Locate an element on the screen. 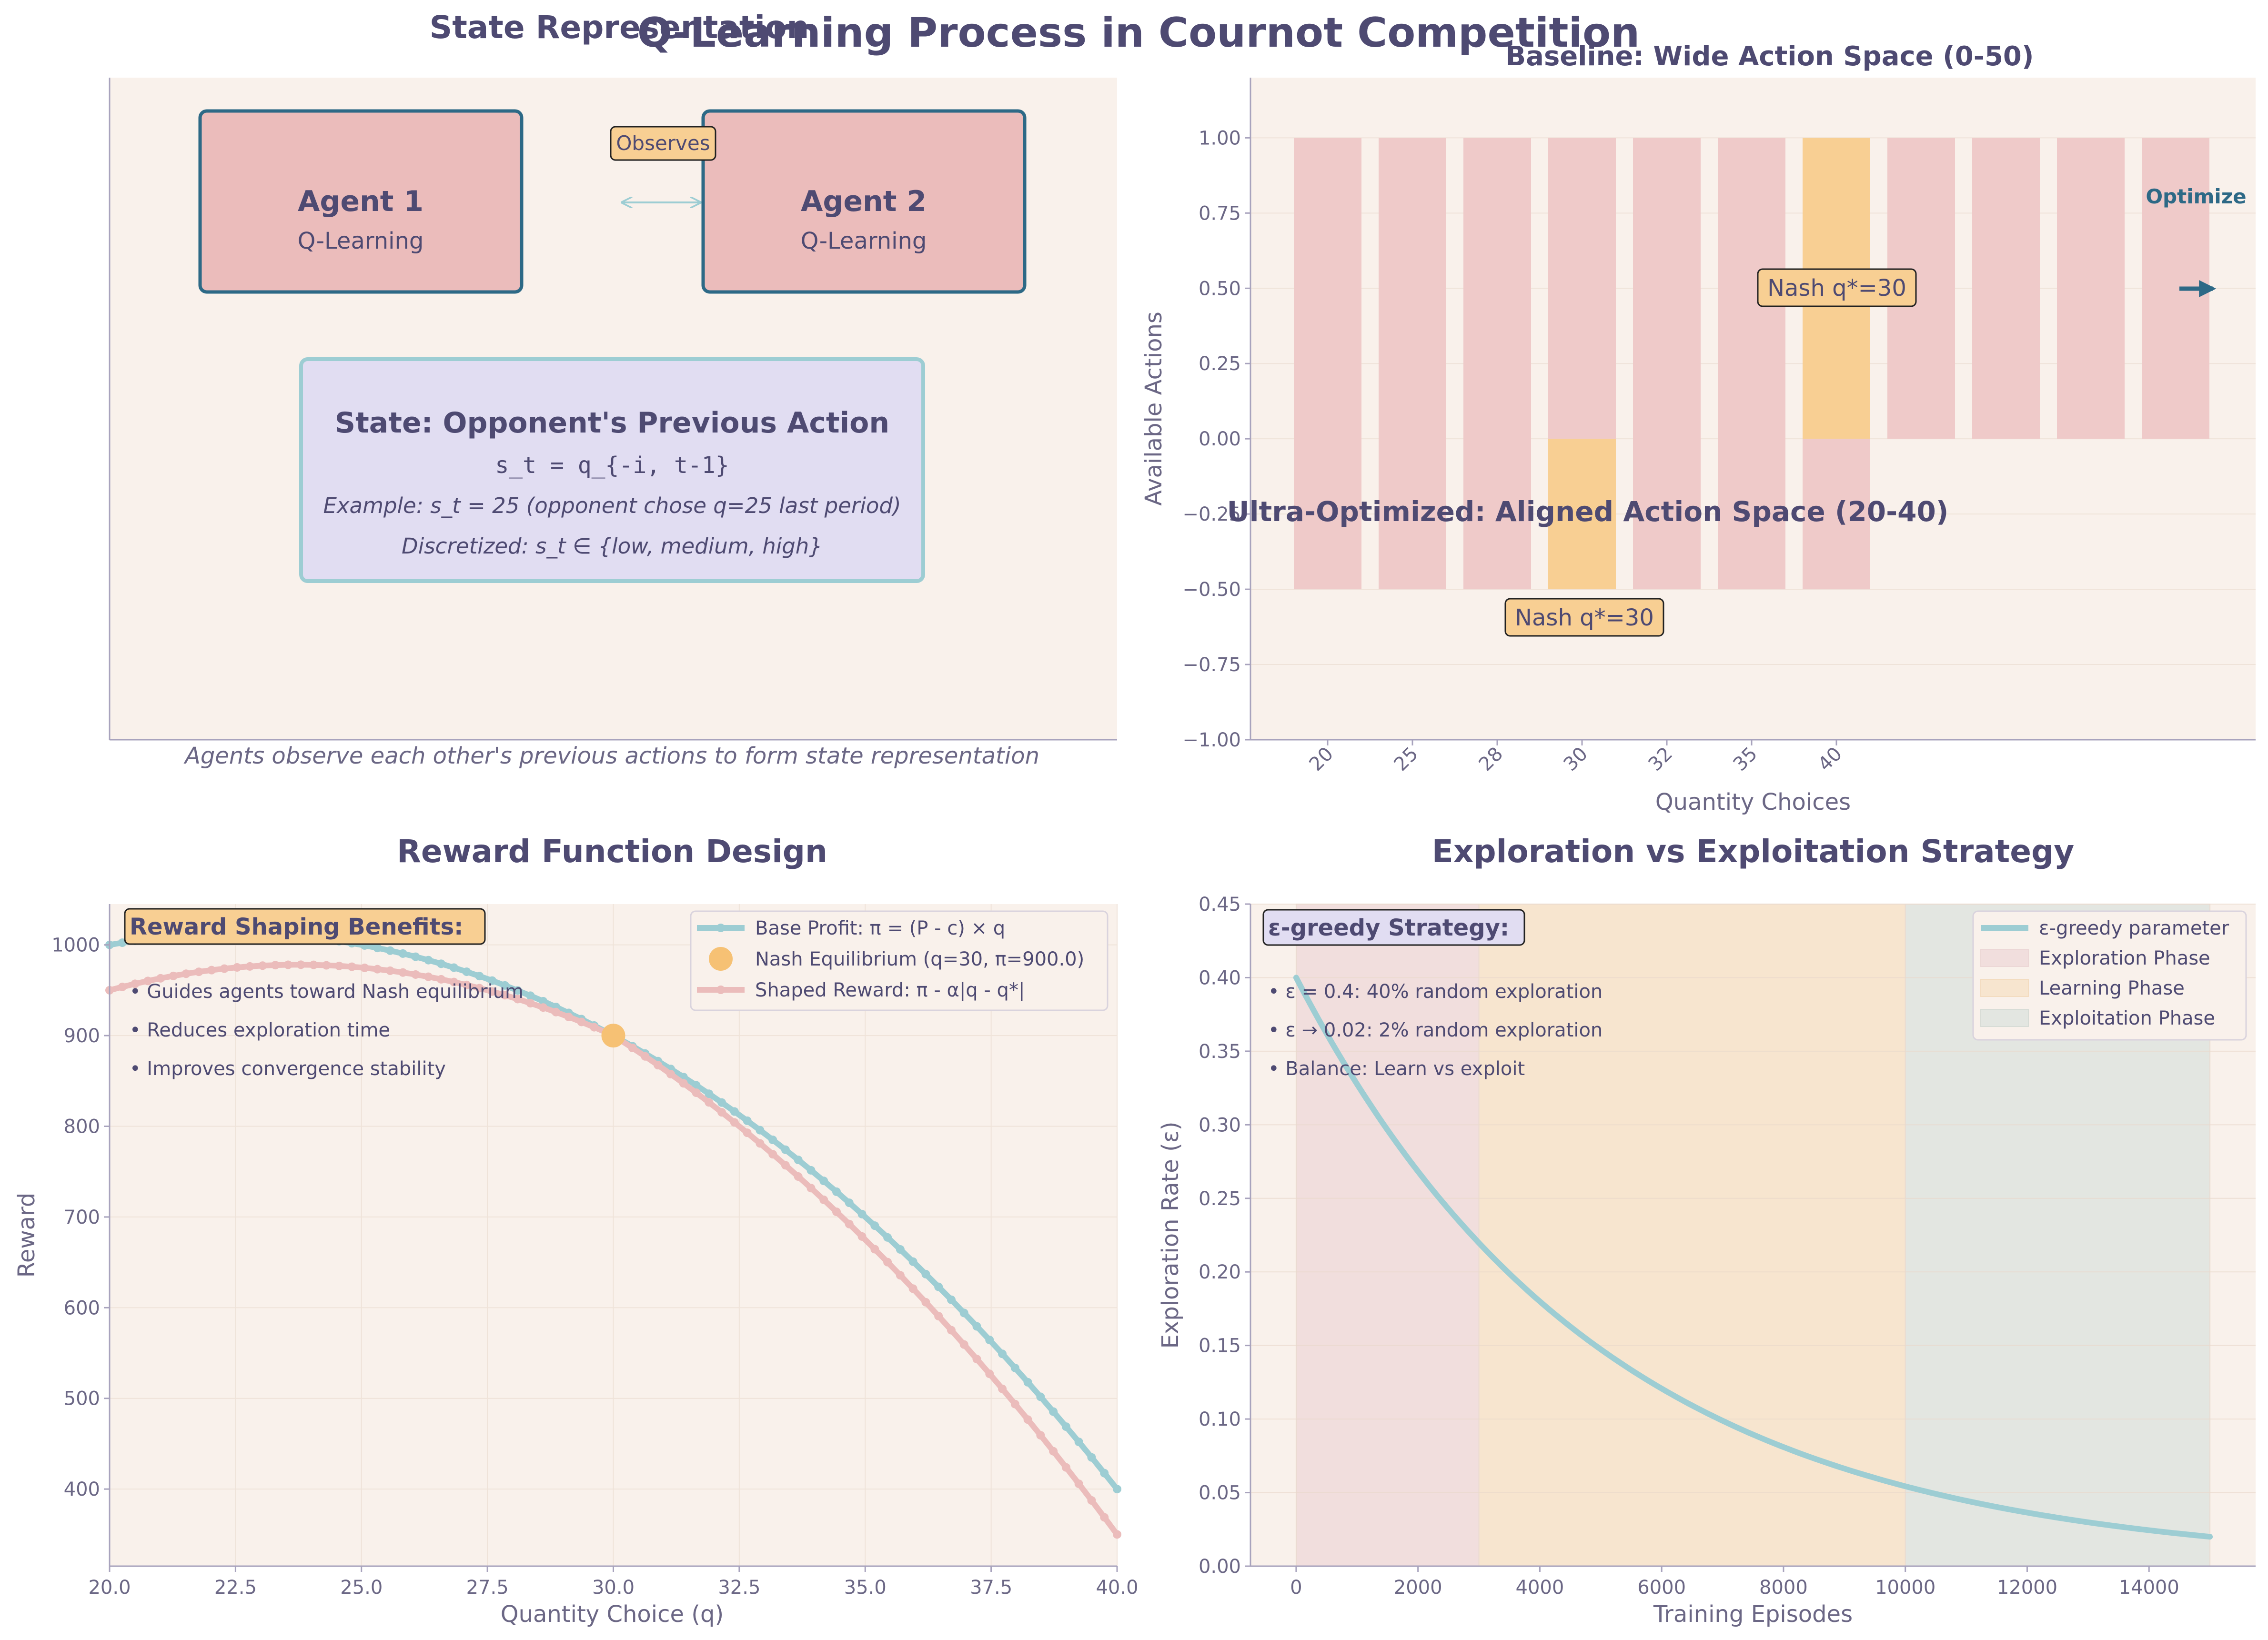 Image resolution: width=2268 pixels, height=1640 pixels. p3-ytick-label: 900 is located at coordinates (82, 1036).